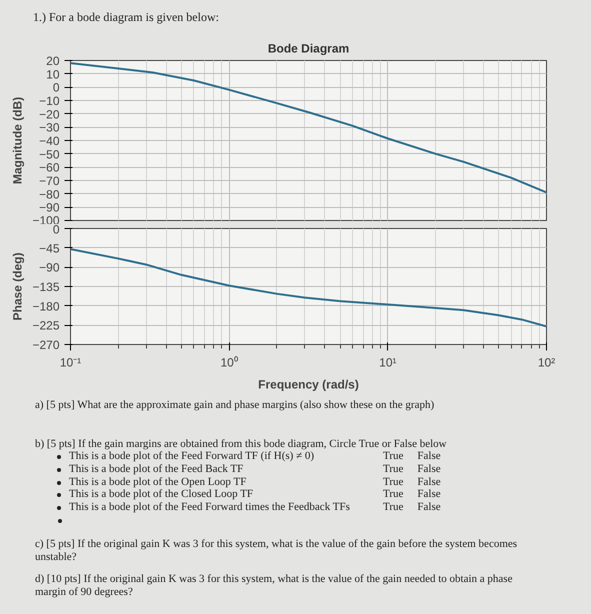 The image size is (591, 614). I want to click on text: This is a bode plot of the Feed Back TF, so click(156, 469).